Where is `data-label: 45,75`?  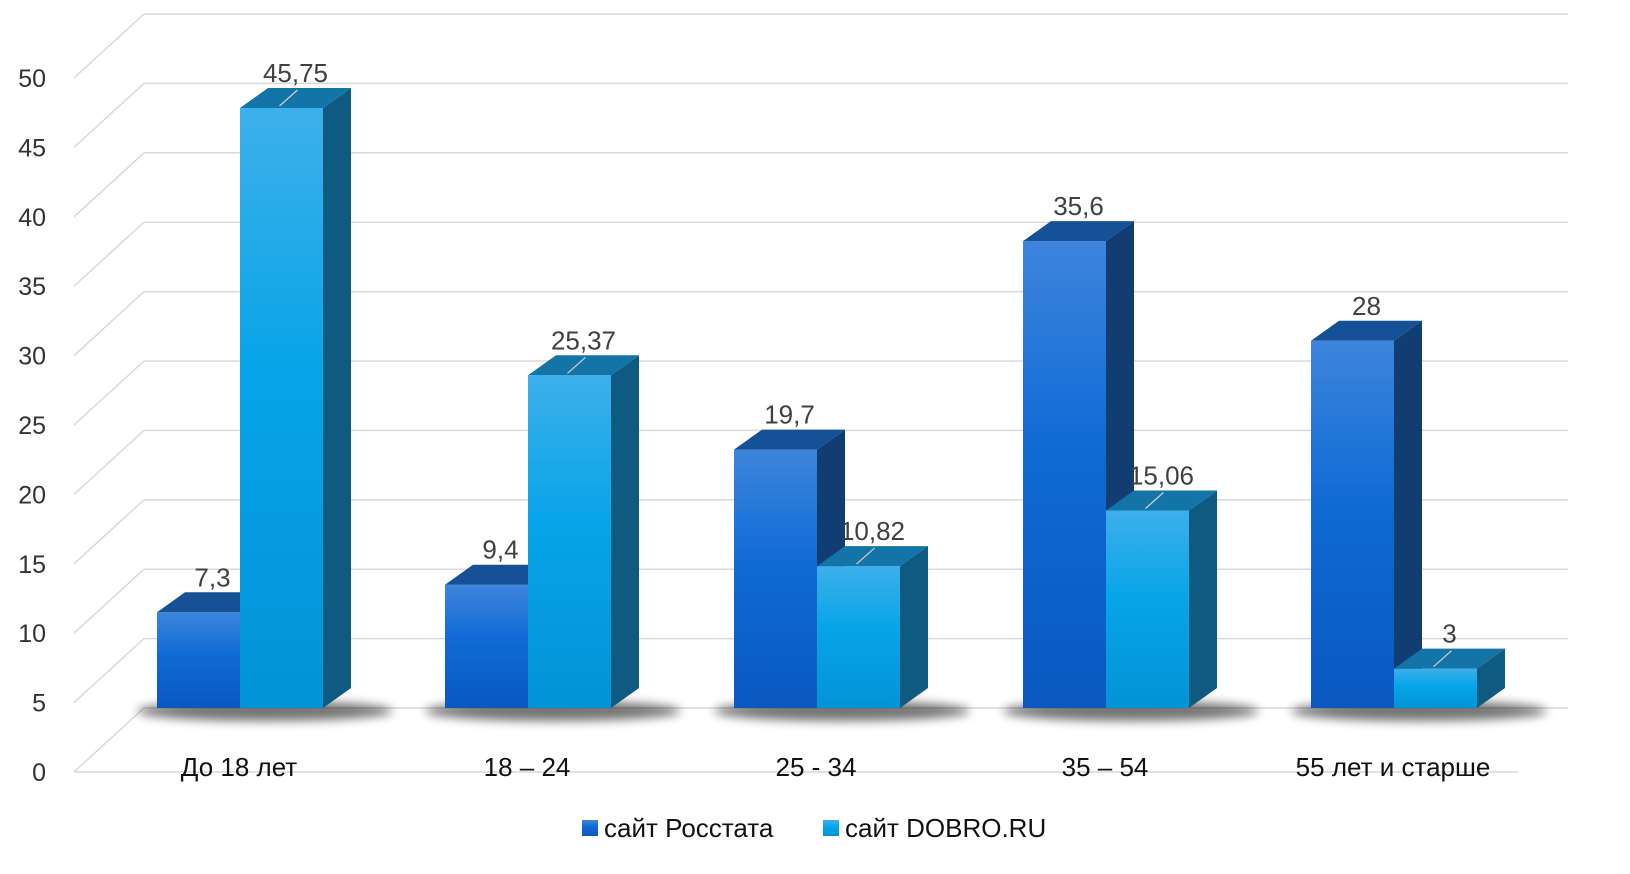
data-label: 45,75 is located at coordinates (295, 73).